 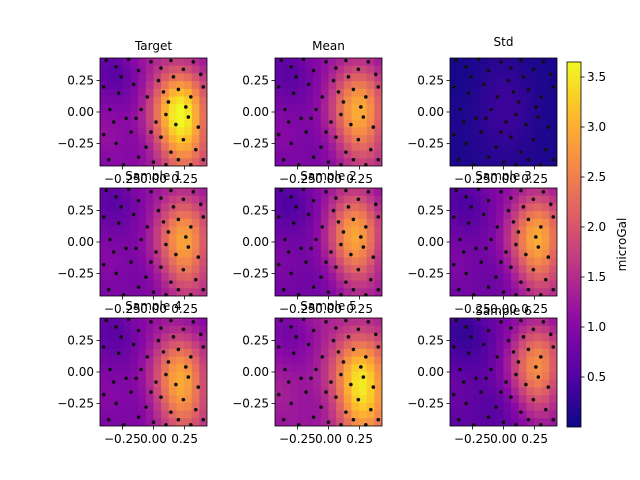 I want to click on panel-title: Std, so click(x=504, y=42).